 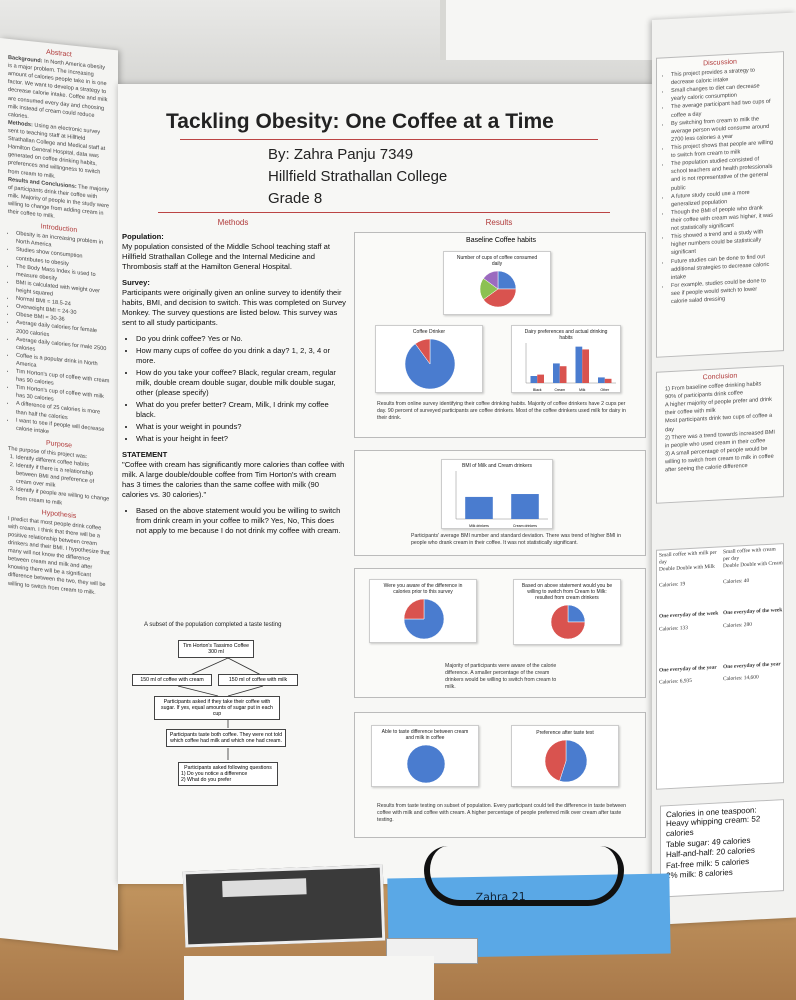 What do you see at coordinates (501, 240) in the screenshot?
I see `baseline-title: Baseline Coffee habits` at bounding box center [501, 240].